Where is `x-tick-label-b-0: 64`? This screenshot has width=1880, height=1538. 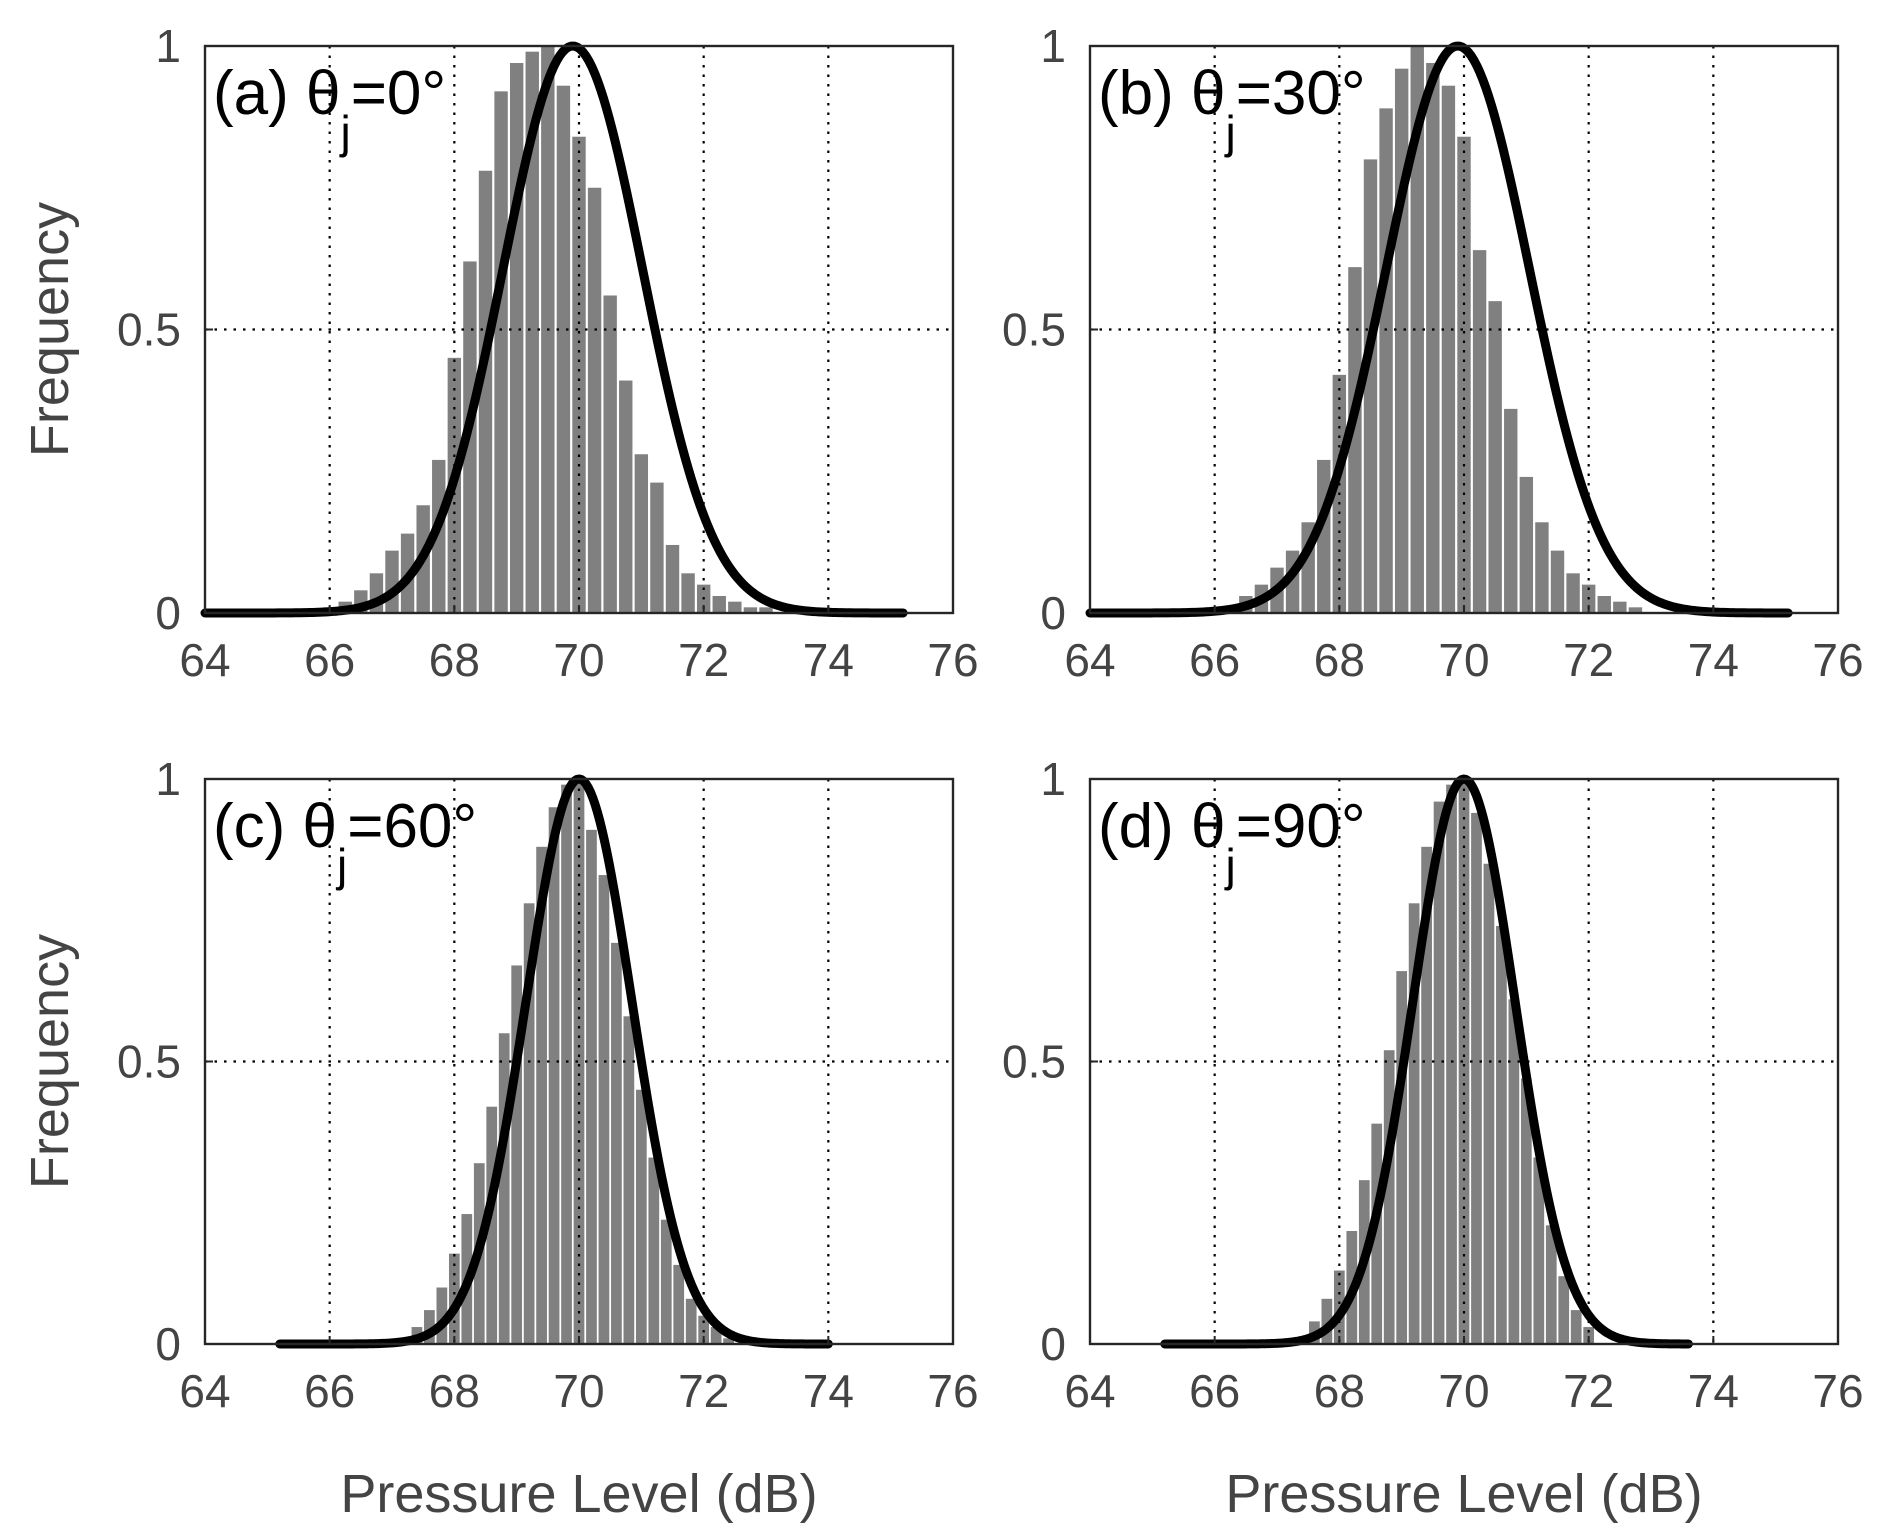 x-tick-label-b-0: 64 is located at coordinates (1089, 660).